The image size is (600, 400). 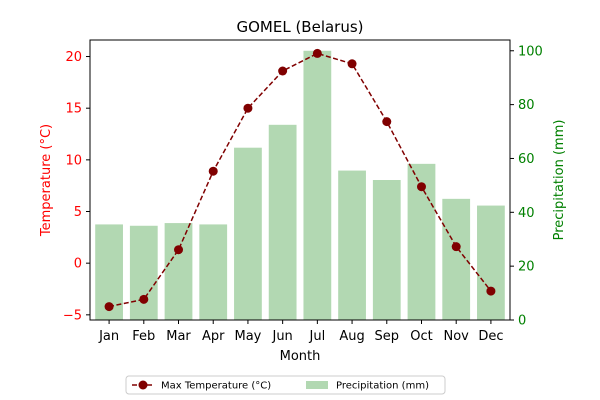 What do you see at coordinates (421, 336) in the screenshot?
I see `x-tick-label-oct: Oct` at bounding box center [421, 336].